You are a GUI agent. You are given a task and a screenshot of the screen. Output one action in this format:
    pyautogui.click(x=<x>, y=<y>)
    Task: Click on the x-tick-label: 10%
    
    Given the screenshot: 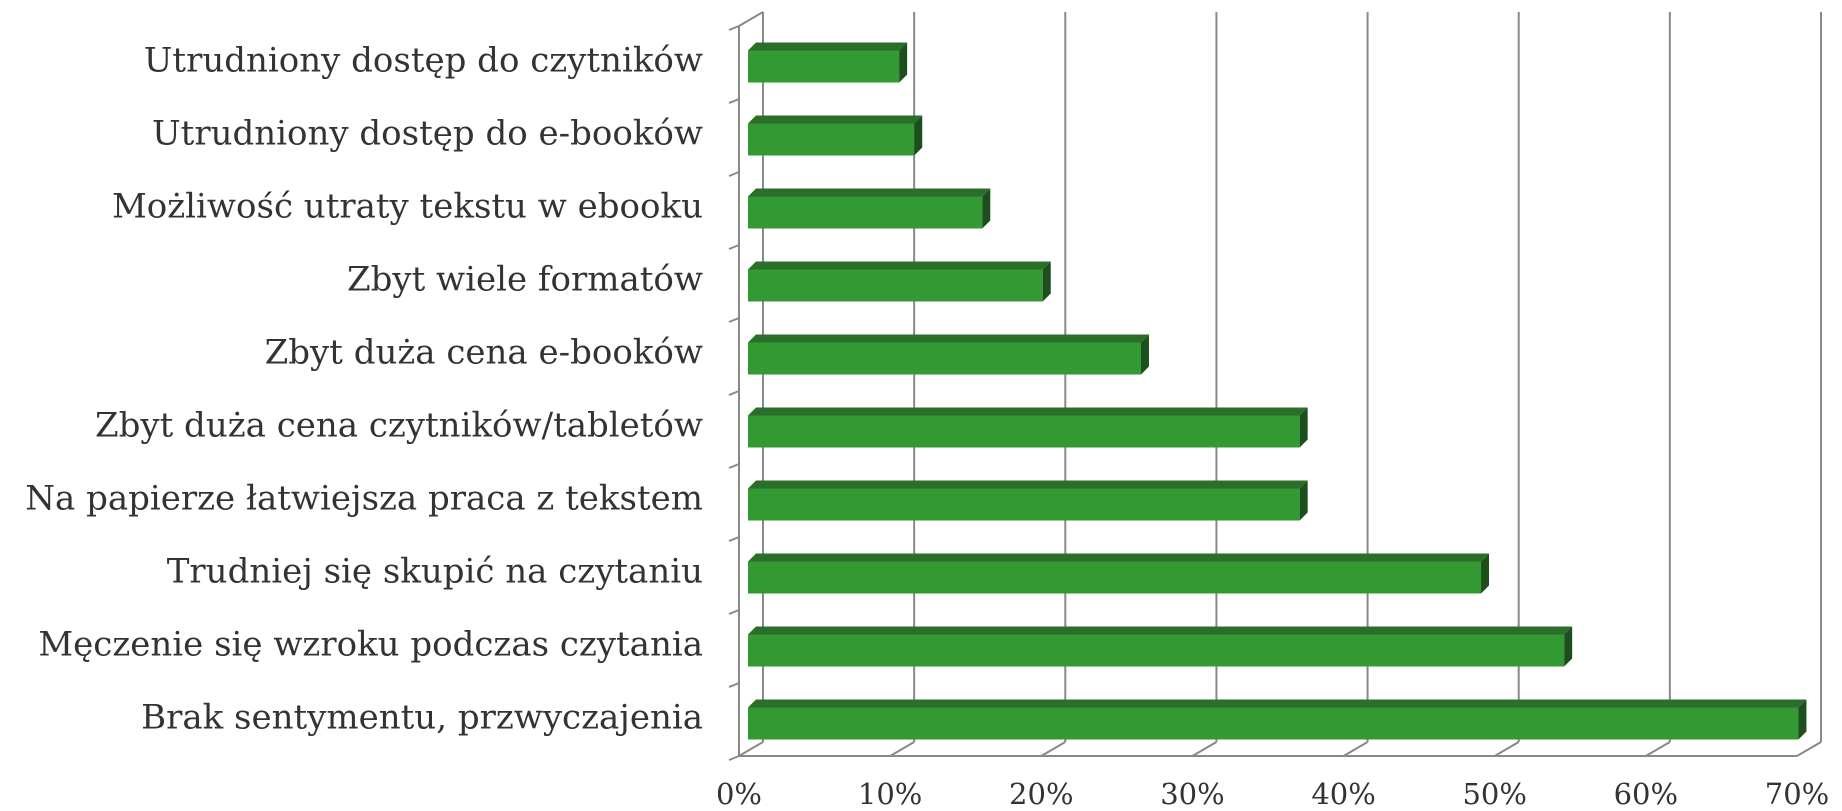 What is the action you would take?
    pyautogui.click(x=890, y=794)
    